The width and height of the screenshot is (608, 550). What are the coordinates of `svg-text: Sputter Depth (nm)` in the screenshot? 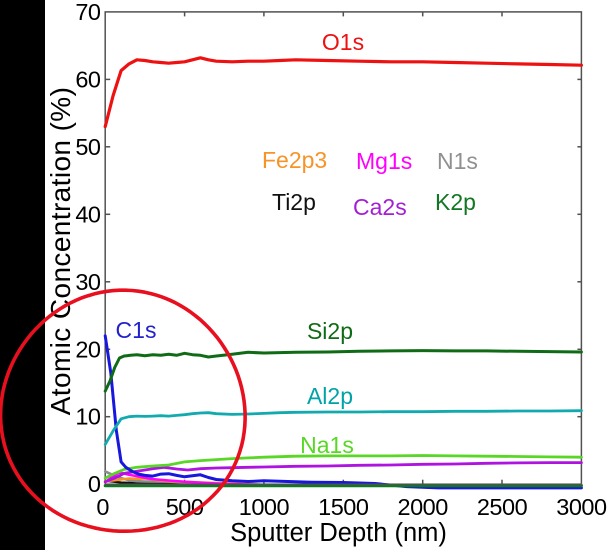 It's located at (338, 533).